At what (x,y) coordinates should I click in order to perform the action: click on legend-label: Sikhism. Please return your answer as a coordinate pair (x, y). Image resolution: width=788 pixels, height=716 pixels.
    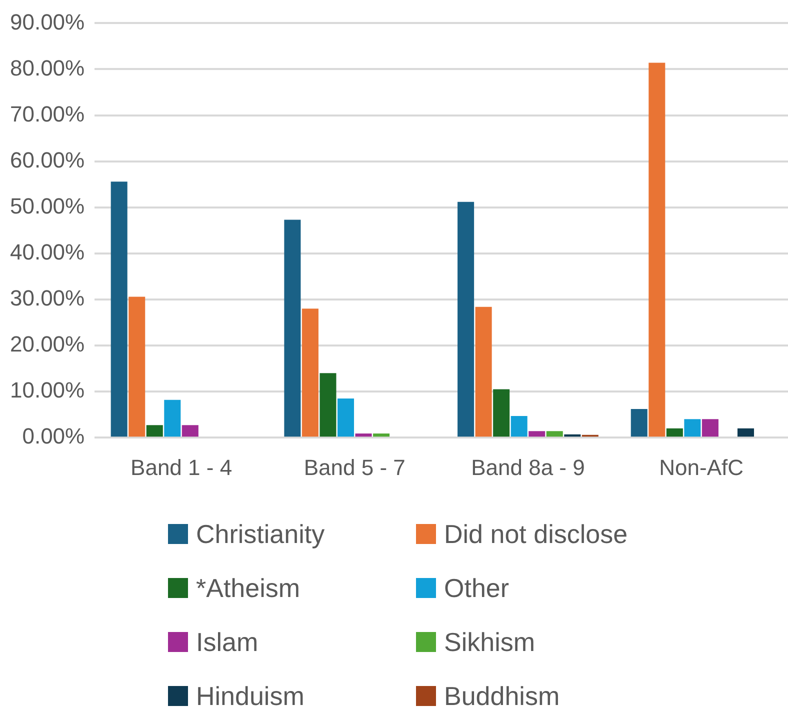
    Looking at the image, I should click on (489, 642).